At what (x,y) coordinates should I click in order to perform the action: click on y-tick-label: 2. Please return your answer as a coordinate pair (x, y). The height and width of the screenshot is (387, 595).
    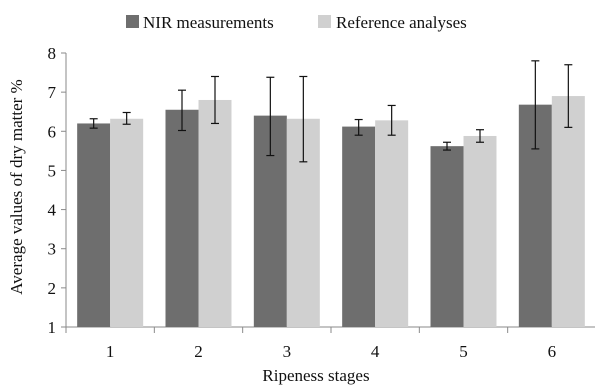
    Looking at the image, I should click on (52, 288).